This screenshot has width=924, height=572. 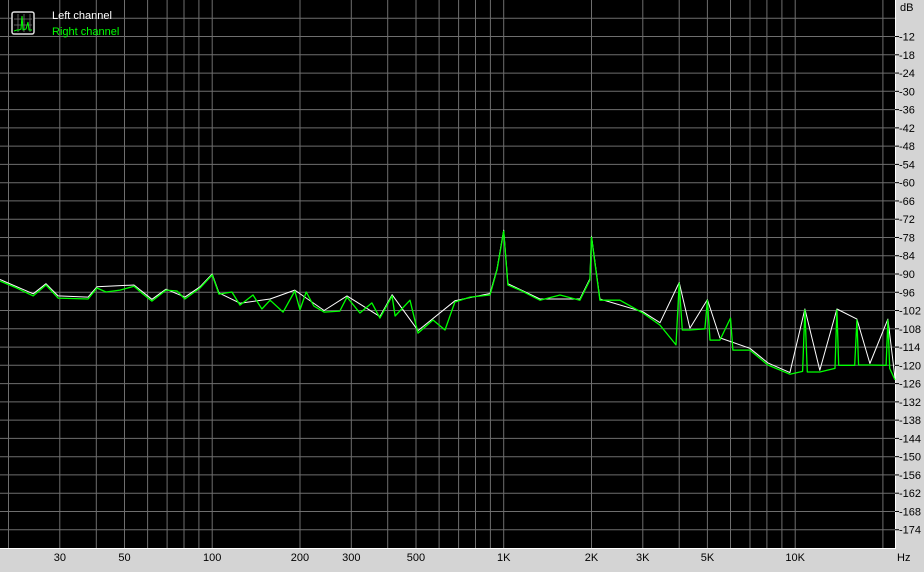 What do you see at coordinates (909, 348) in the screenshot?
I see `y-tick-label: -114` at bounding box center [909, 348].